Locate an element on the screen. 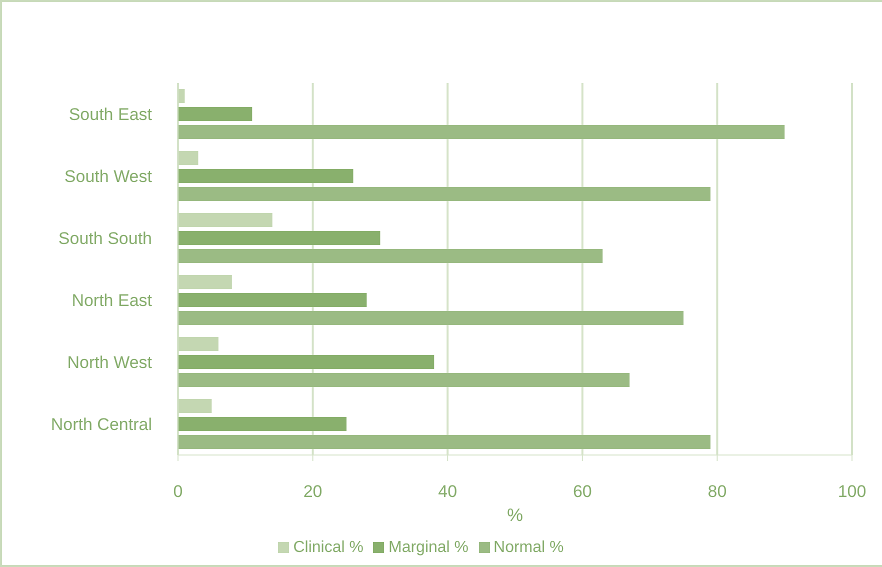  x-tick-label: 40 is located at coordinates (448, 492).